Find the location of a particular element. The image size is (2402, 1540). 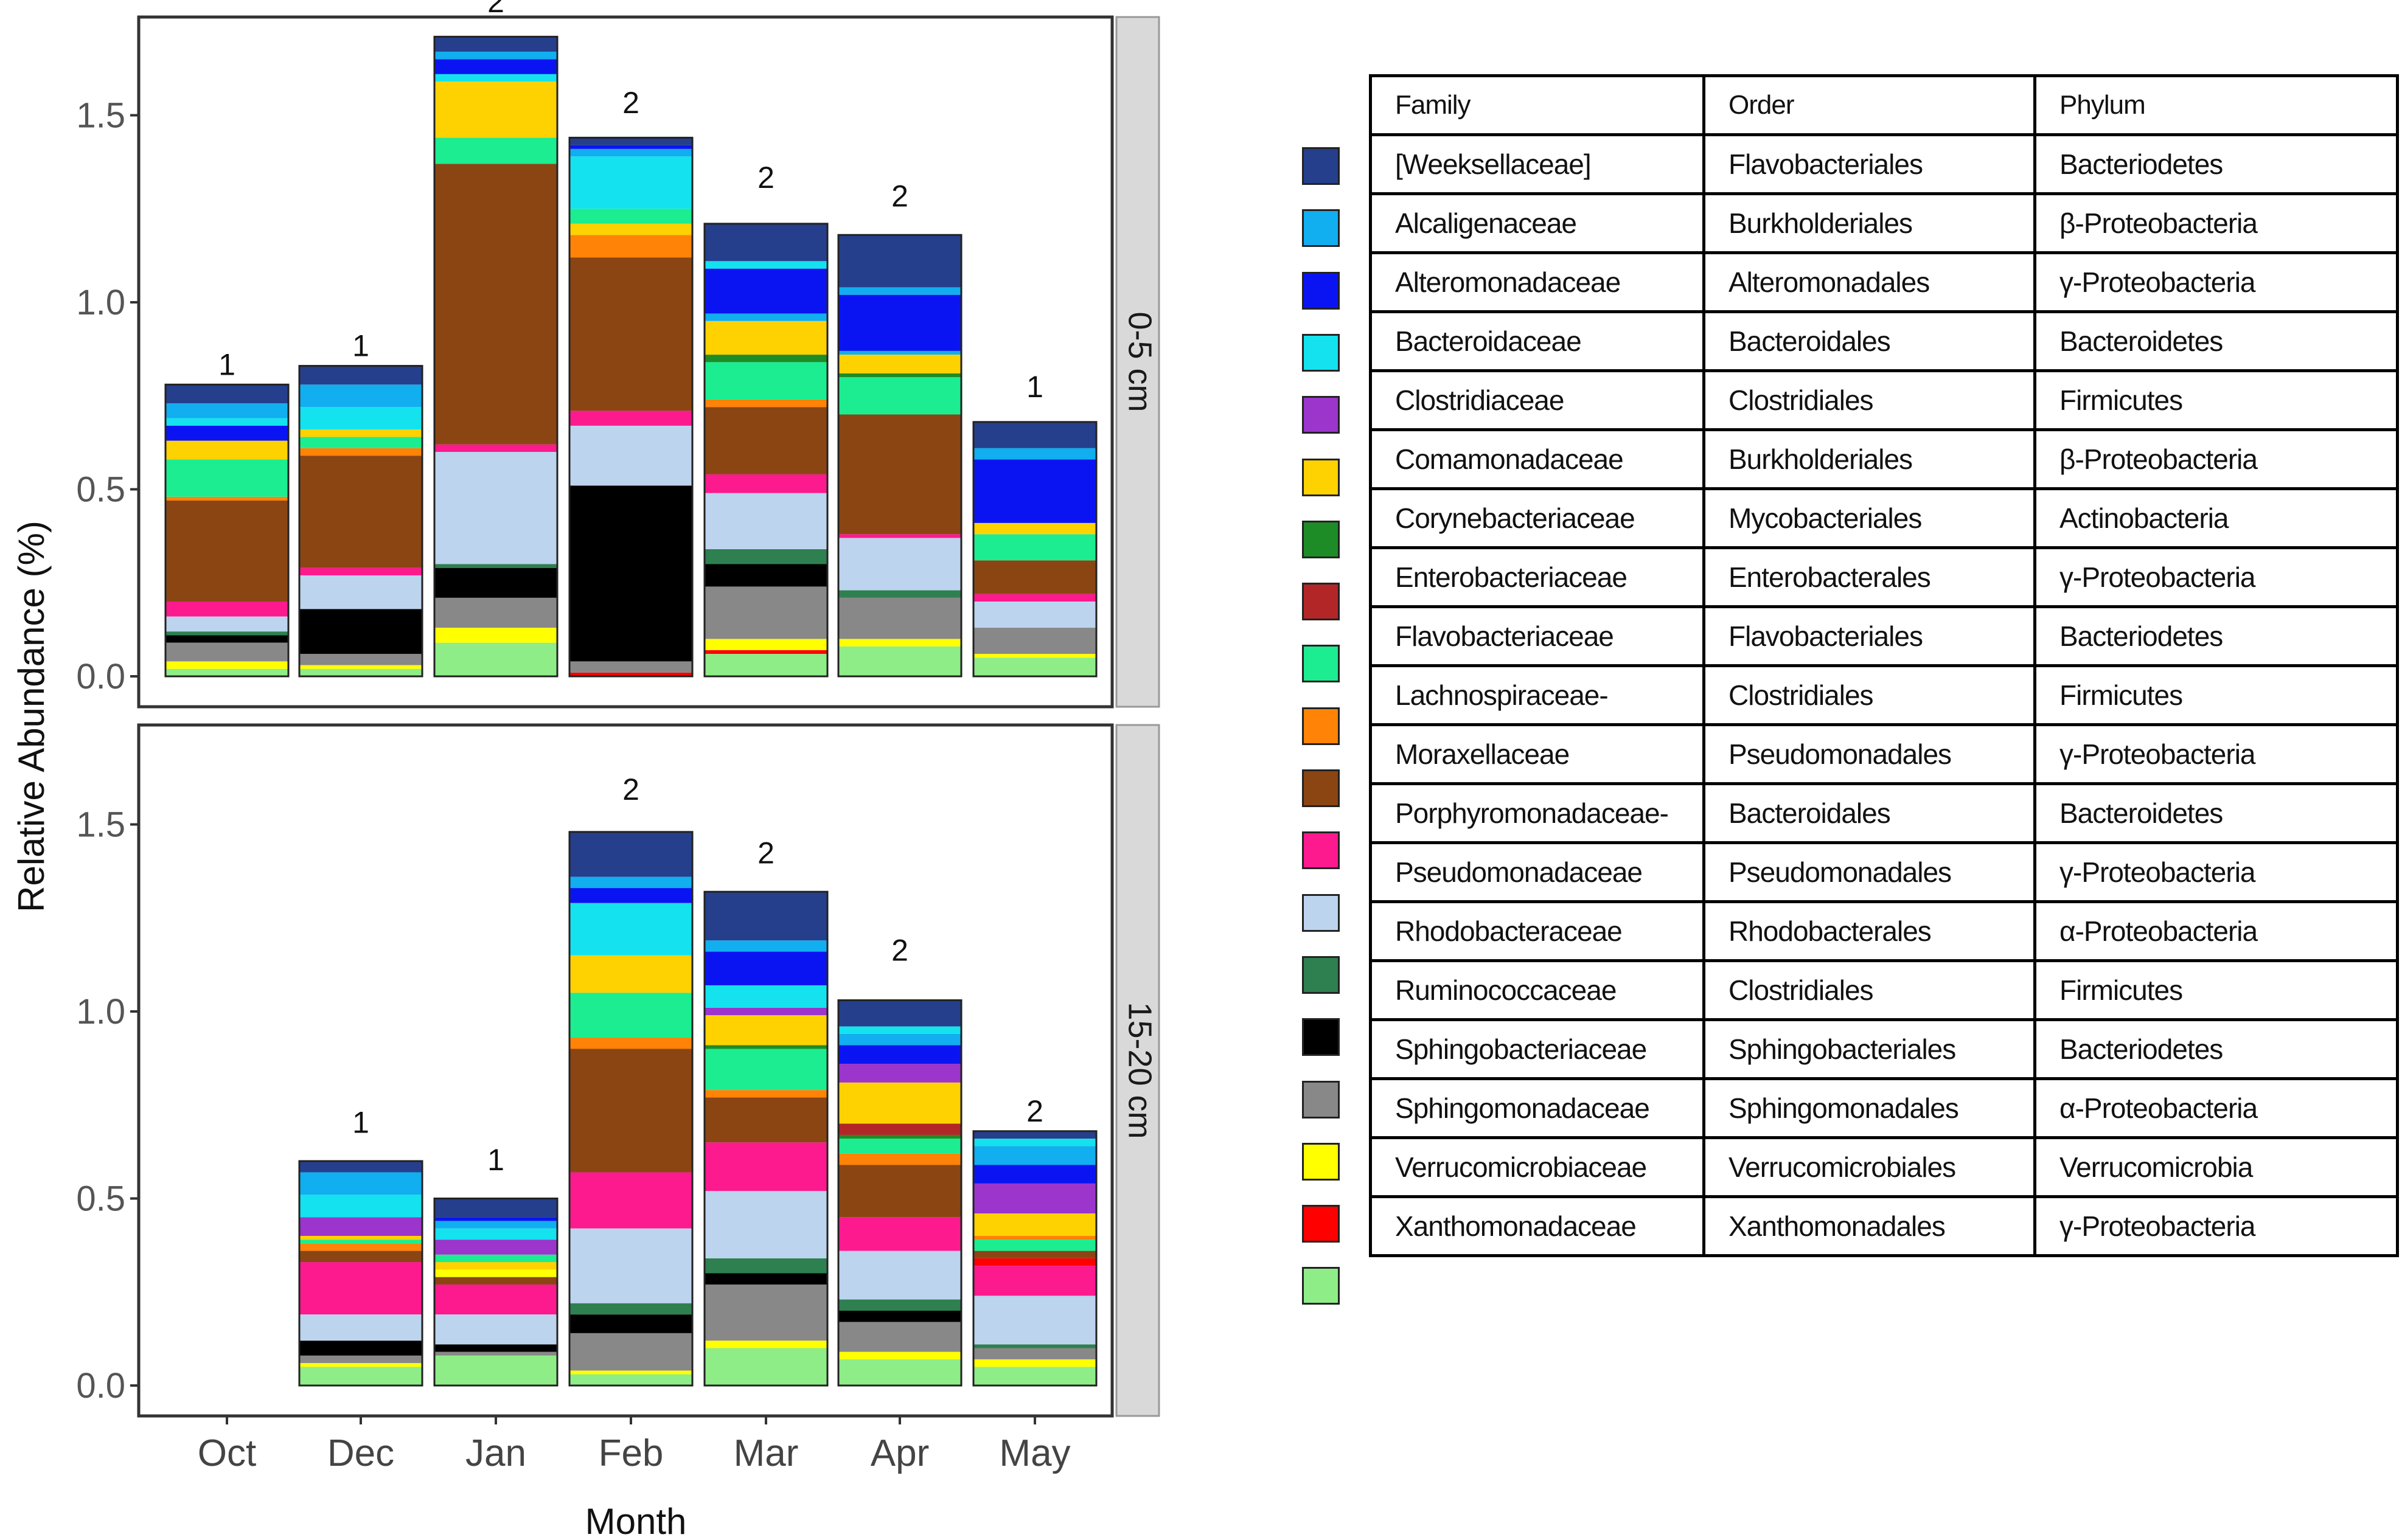

legend-family-cell: Pseudomonadaceae is located at coordinates (1537, 872).